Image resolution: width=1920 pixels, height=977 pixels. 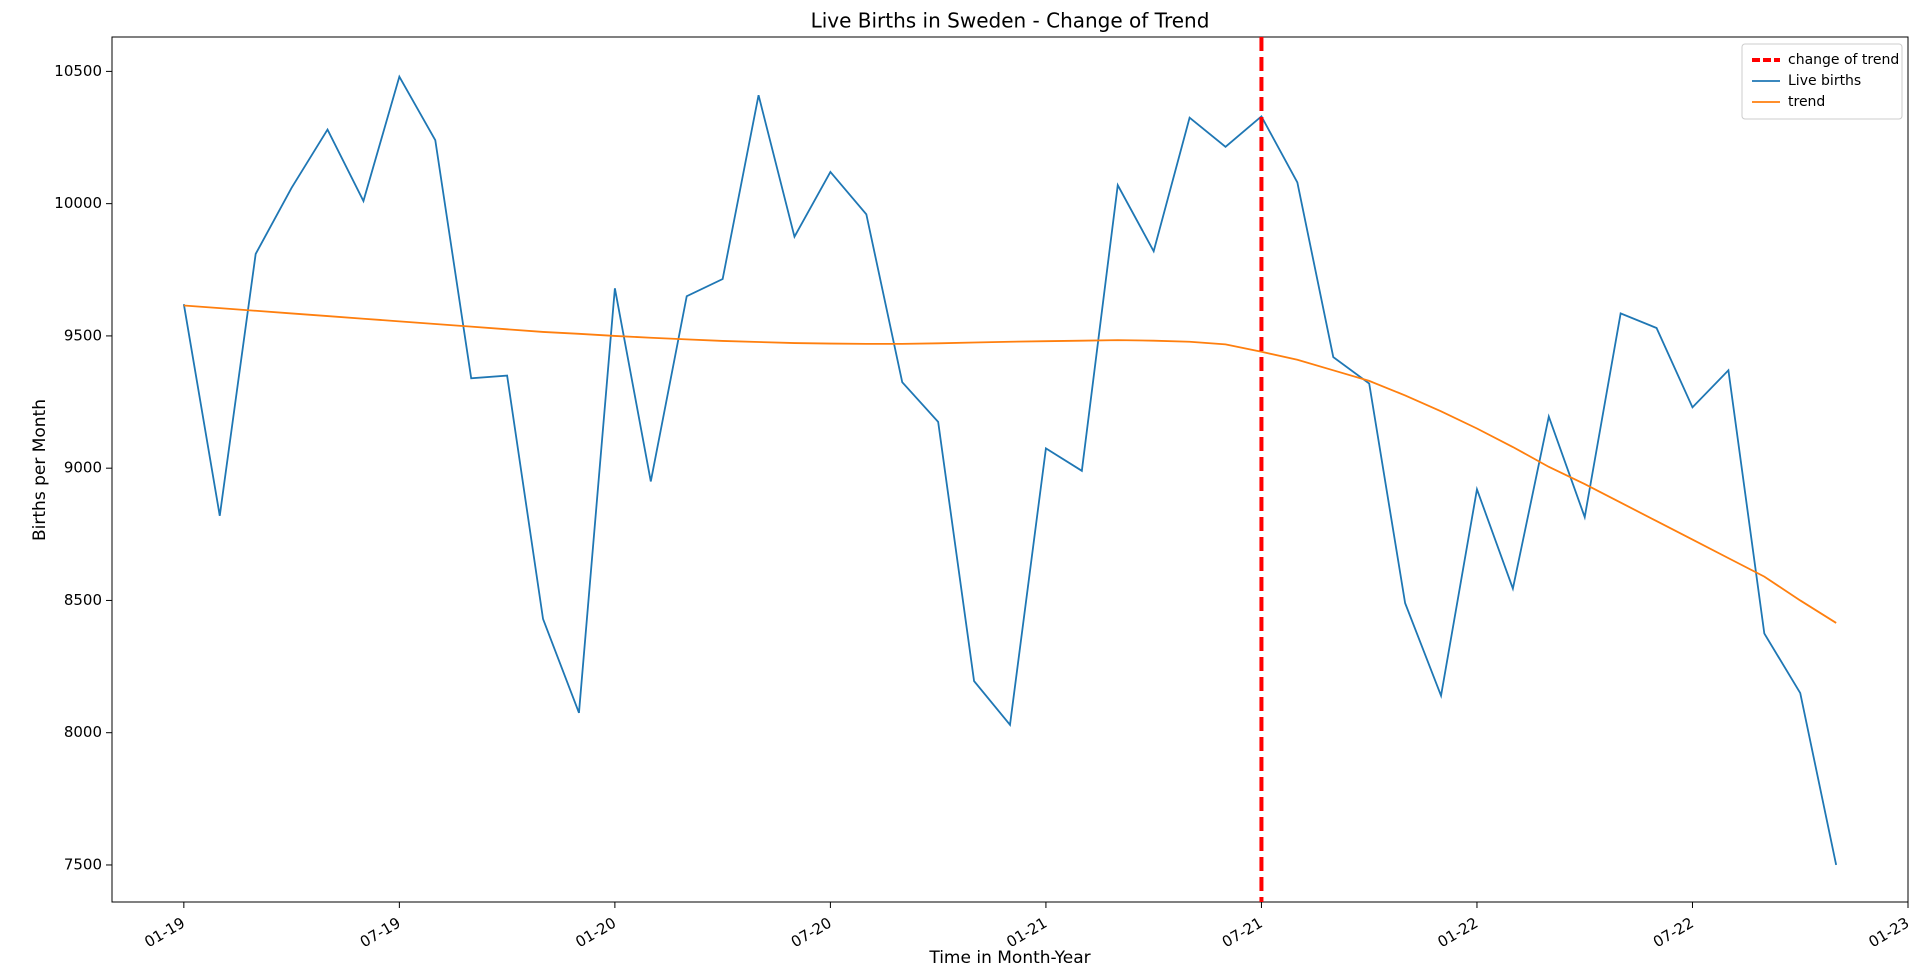 I want to click on x-axis-label: Time in Month-Year, so click(x=1009, y=958).